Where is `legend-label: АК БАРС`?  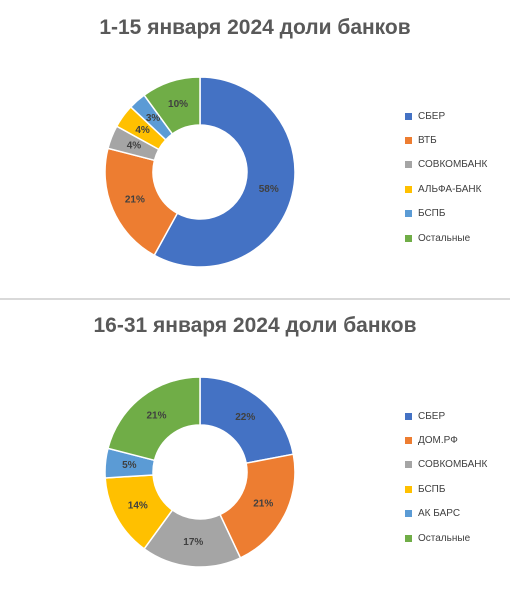
legend-label: АК БАРС is located at coordinates (439, 514).